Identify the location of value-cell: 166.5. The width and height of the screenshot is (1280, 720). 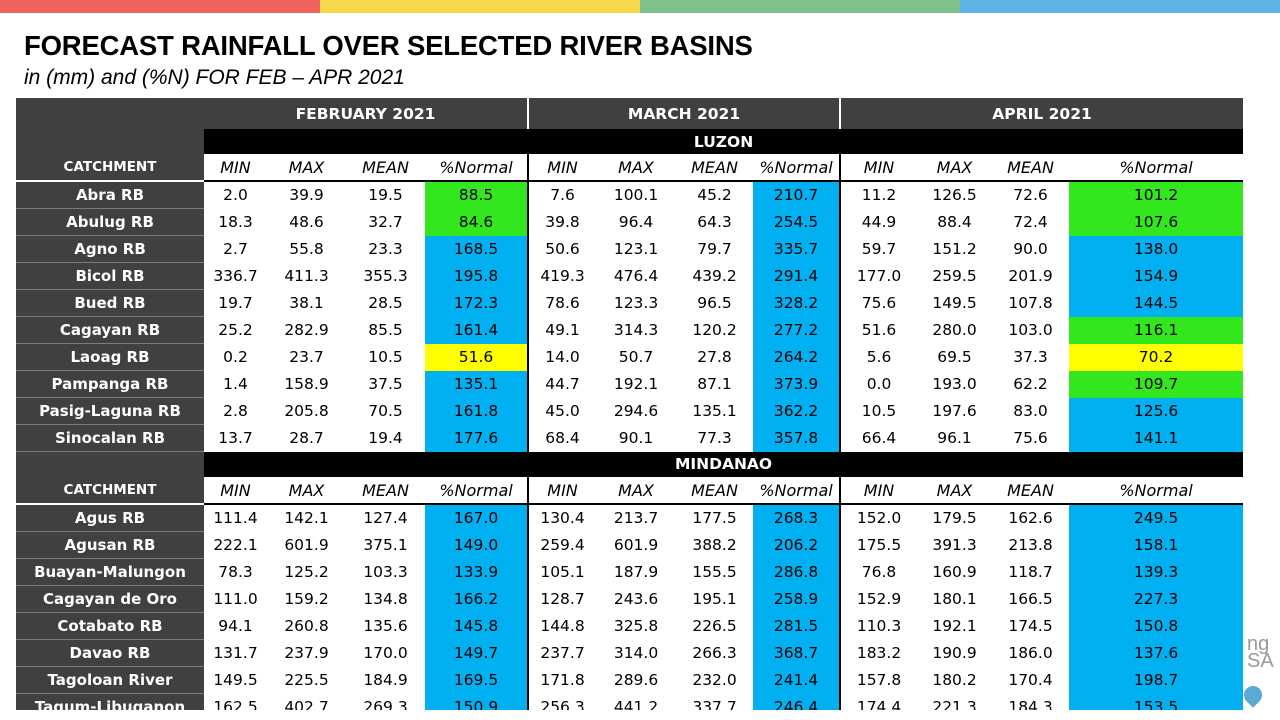
(1030, 599).